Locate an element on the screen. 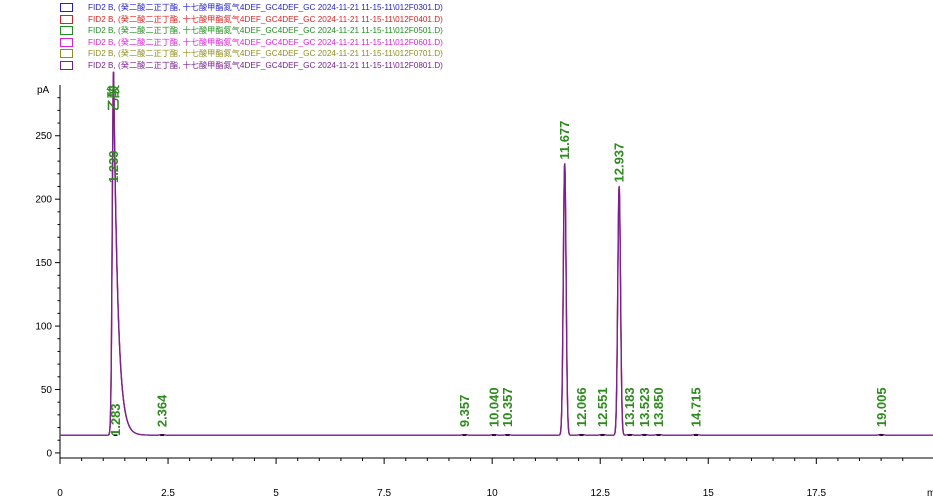  x-tick-label: 12.5 is located at coordinates (600, 493).